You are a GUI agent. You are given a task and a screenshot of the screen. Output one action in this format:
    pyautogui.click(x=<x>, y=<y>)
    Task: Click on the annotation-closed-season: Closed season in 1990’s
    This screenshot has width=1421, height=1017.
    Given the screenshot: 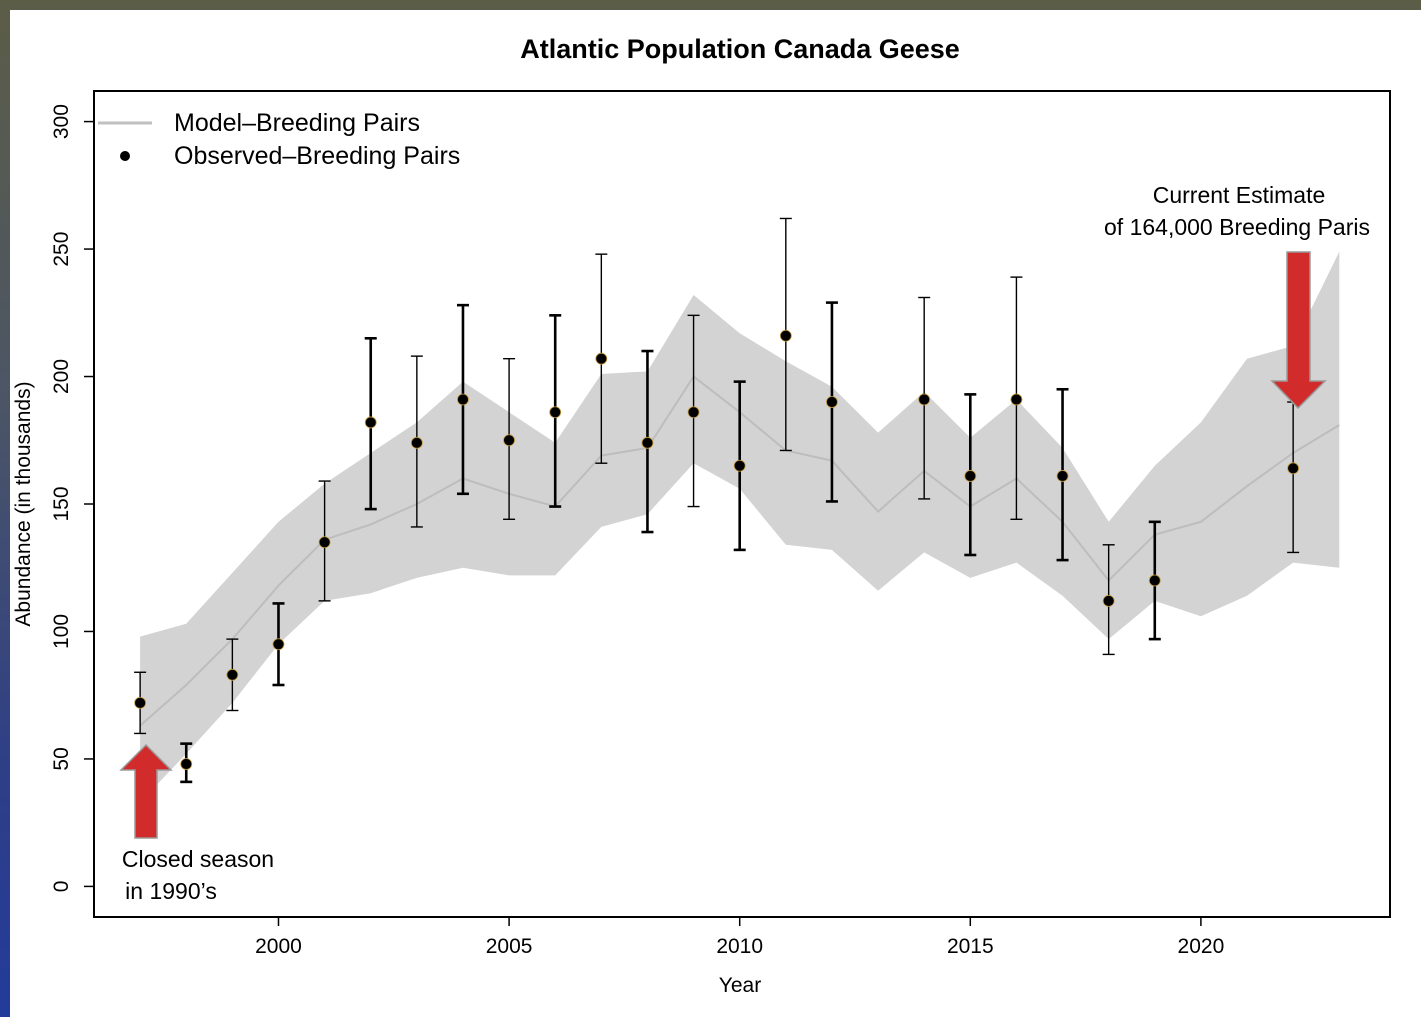 What is the action you would take?
    pyautogui.click(x=196, y=823)
    